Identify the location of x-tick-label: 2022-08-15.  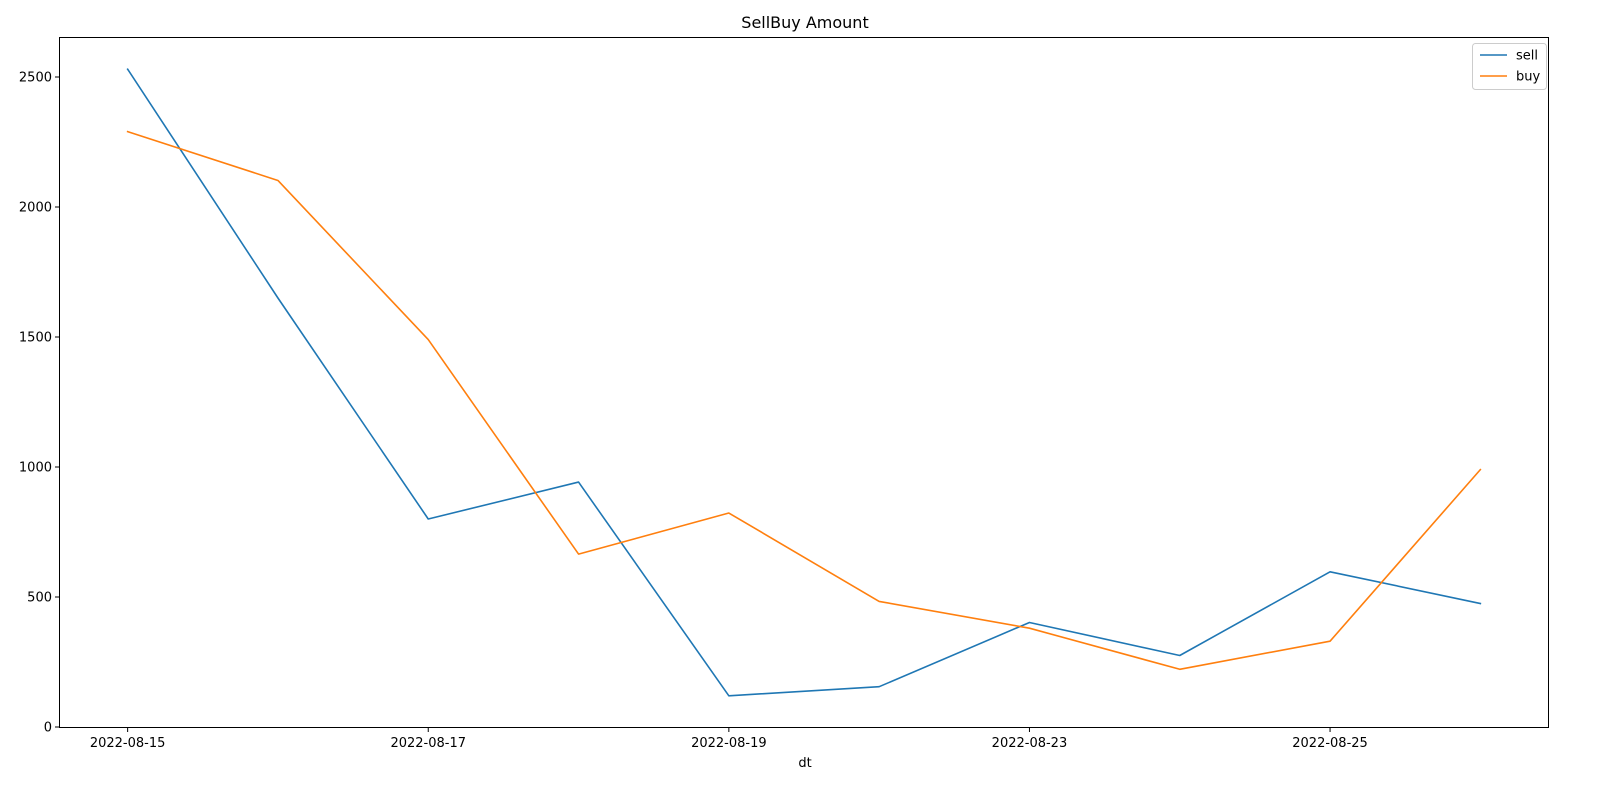
(128, 743).